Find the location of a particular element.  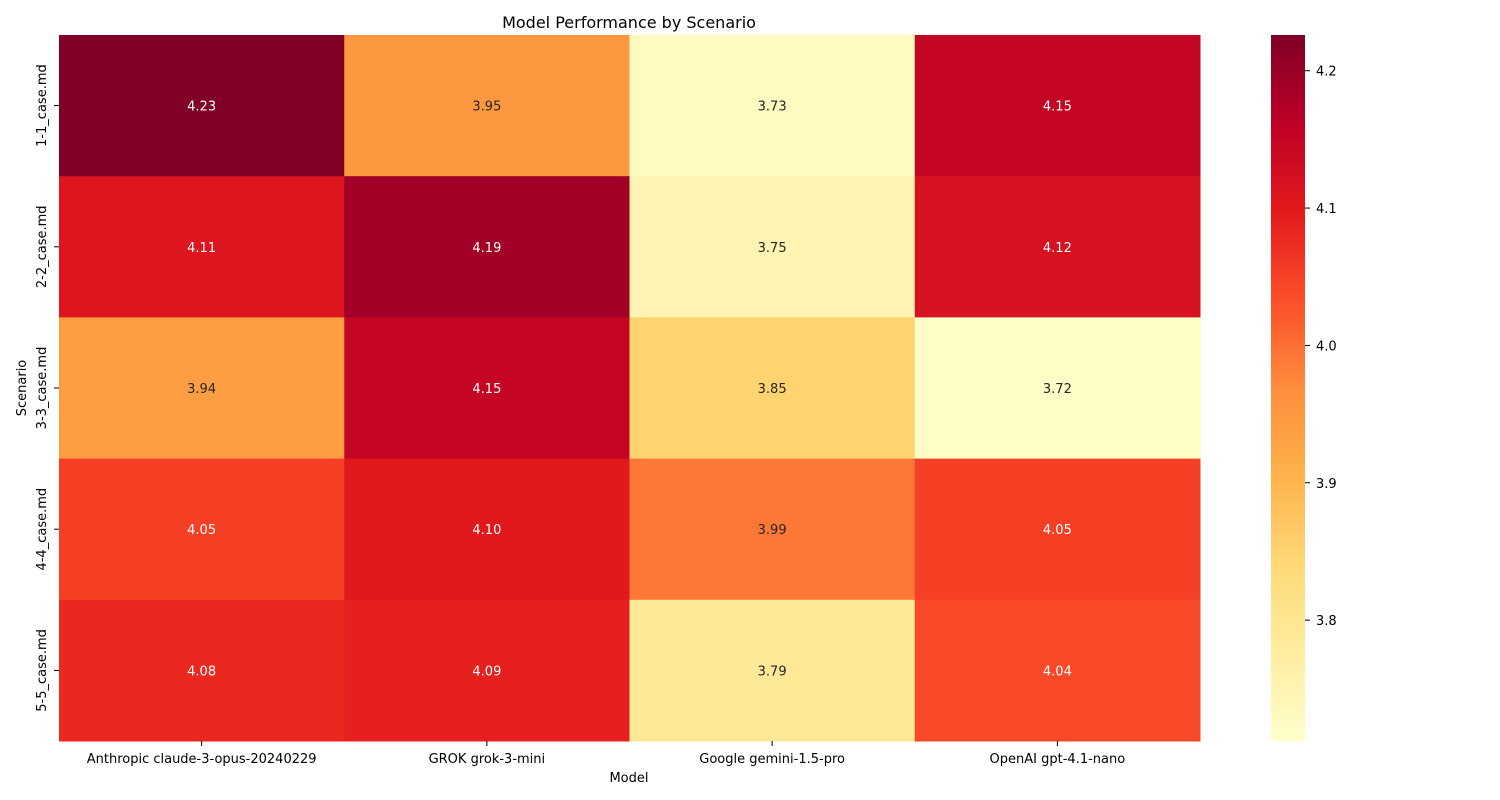

cell-value-label: 3.94 is located at coordinates (201, 389).